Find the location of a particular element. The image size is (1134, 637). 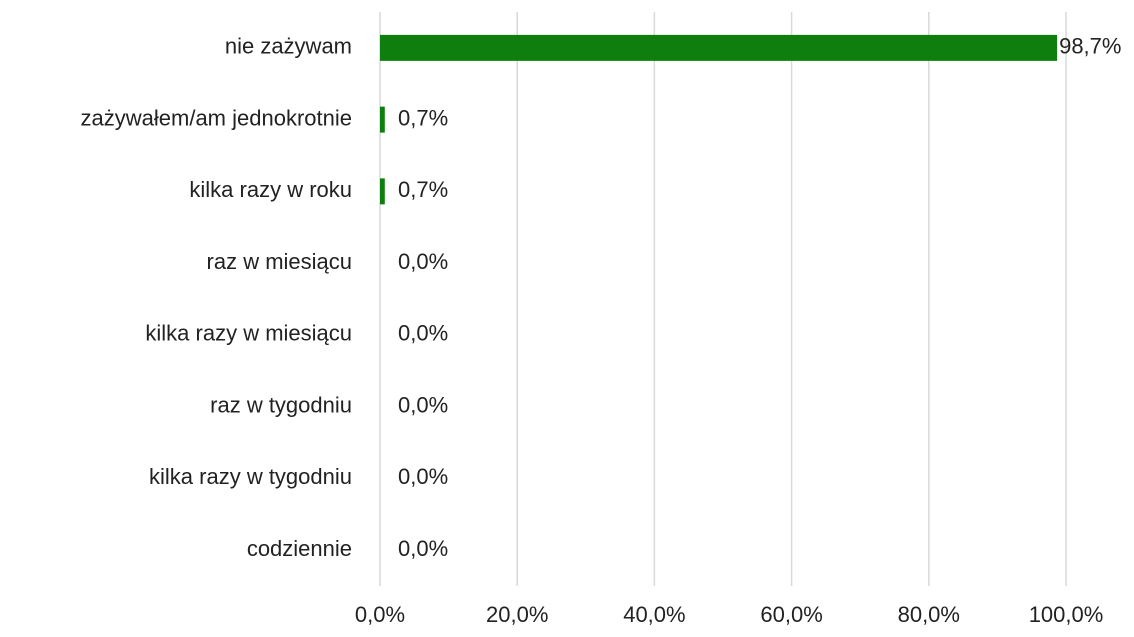

x-tick-label: 20,0% is located at coordinates (517, 614).